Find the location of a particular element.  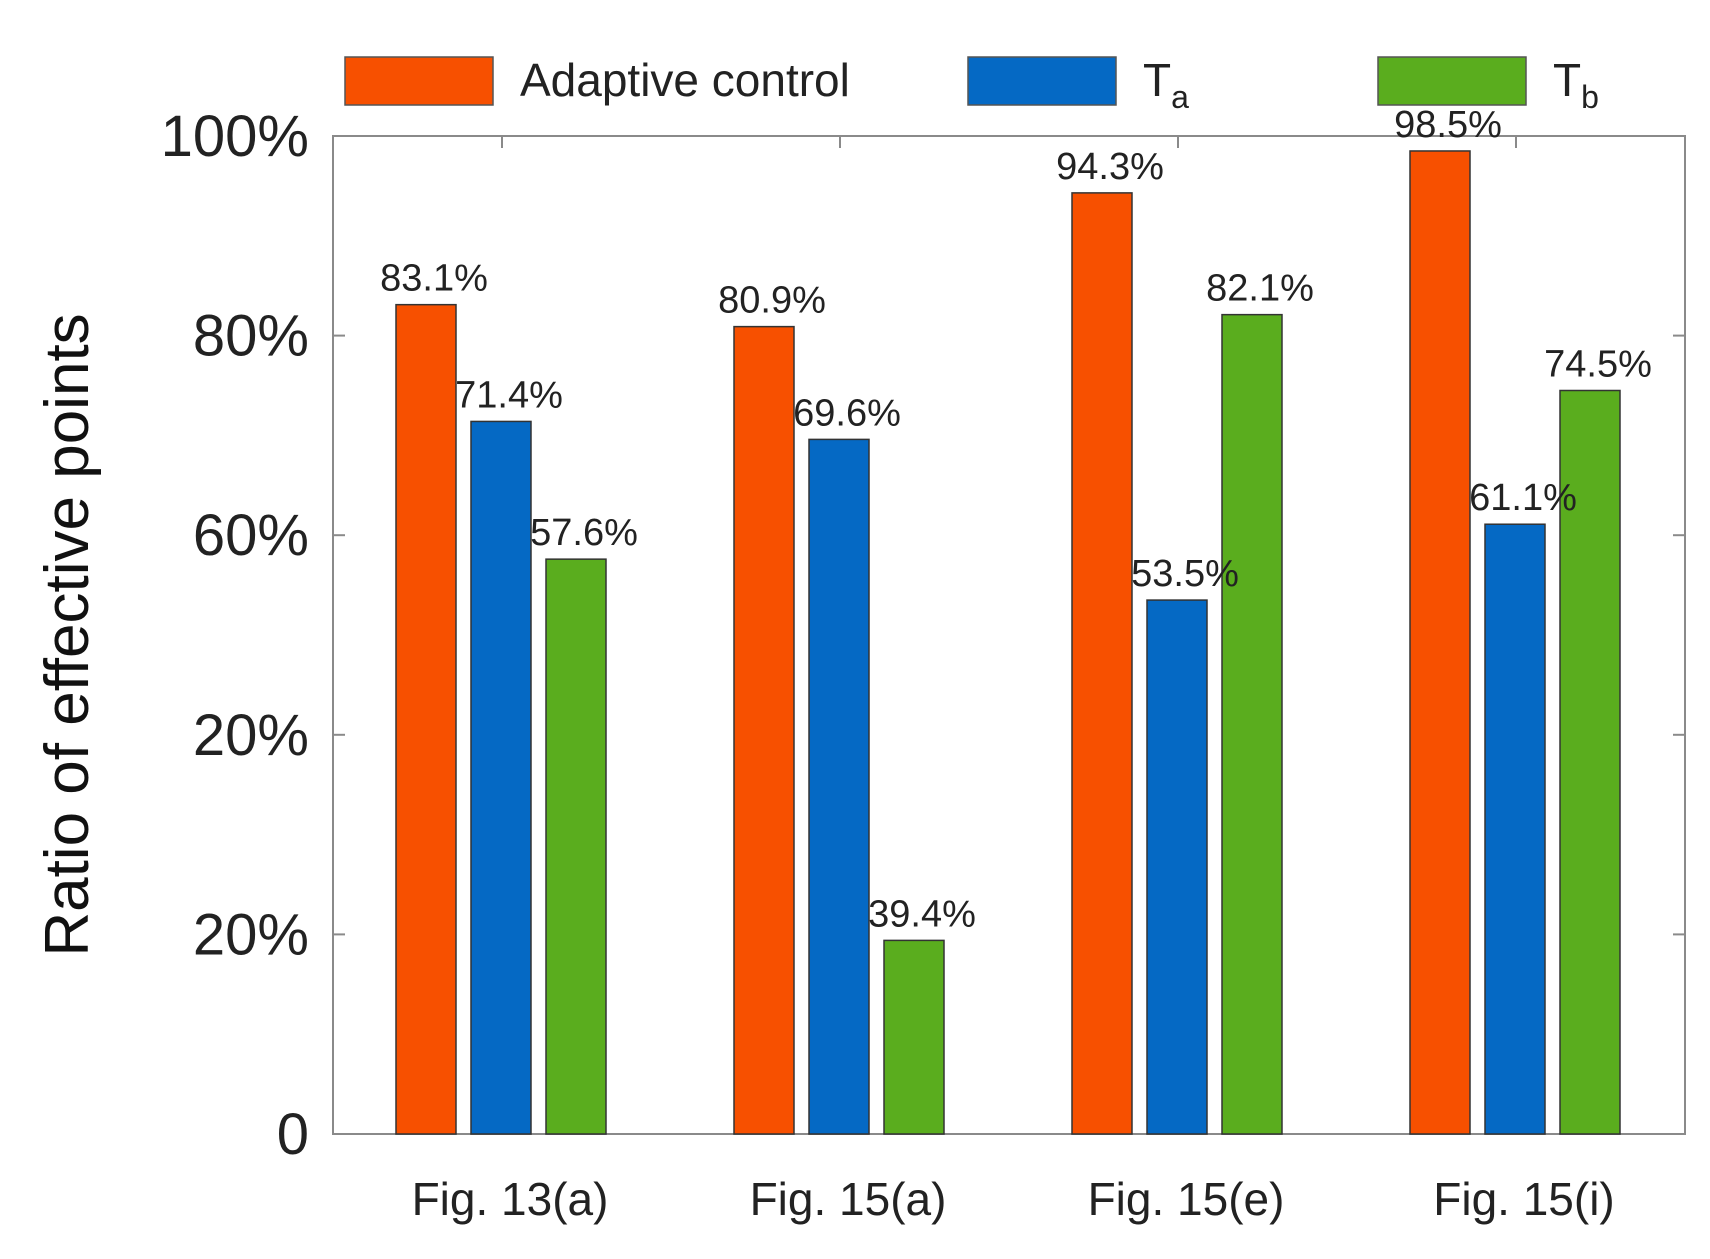

data-label: 71.4% is located at coordinates (509, 395).